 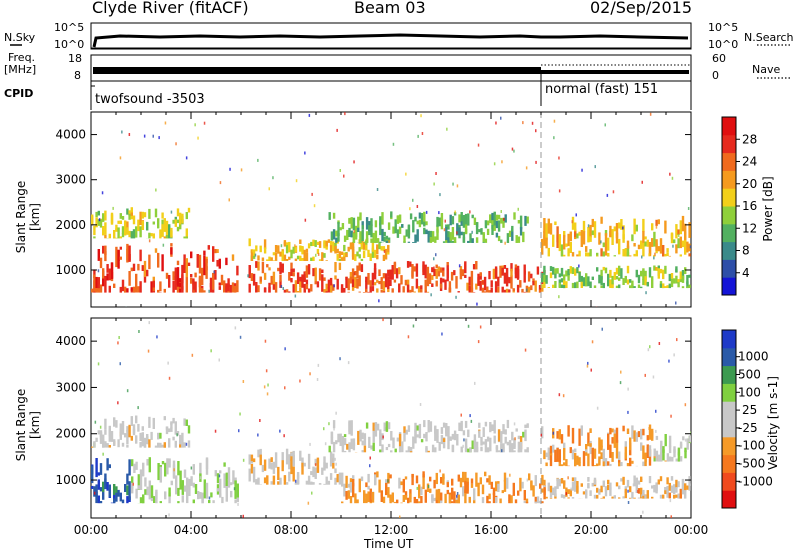 What do you see at coordinates (70, 434) in the screenshot?
I see `velocity-ytick-label: 2000` at bounding box center [70, 434].